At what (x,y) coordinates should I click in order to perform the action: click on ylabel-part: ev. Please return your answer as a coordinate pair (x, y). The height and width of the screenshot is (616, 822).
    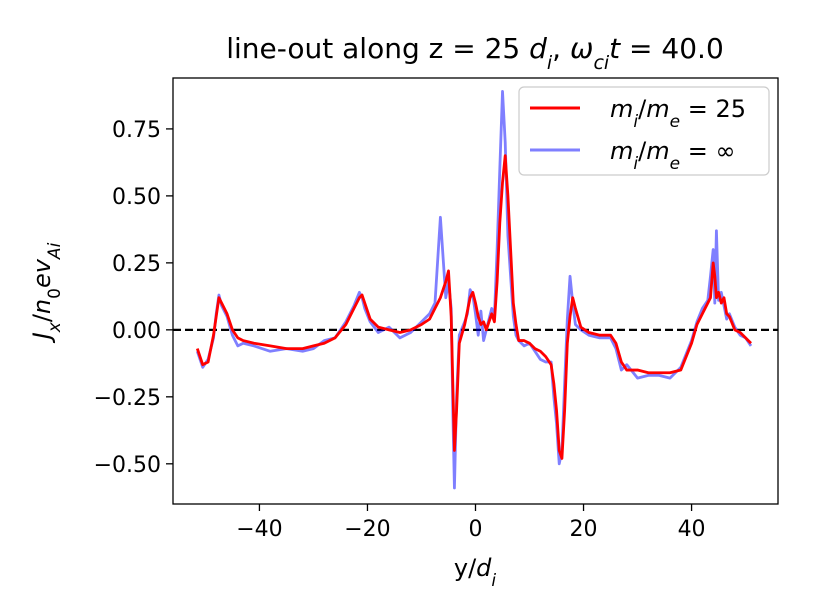
    Looking at the image, I should click on (42, 273).